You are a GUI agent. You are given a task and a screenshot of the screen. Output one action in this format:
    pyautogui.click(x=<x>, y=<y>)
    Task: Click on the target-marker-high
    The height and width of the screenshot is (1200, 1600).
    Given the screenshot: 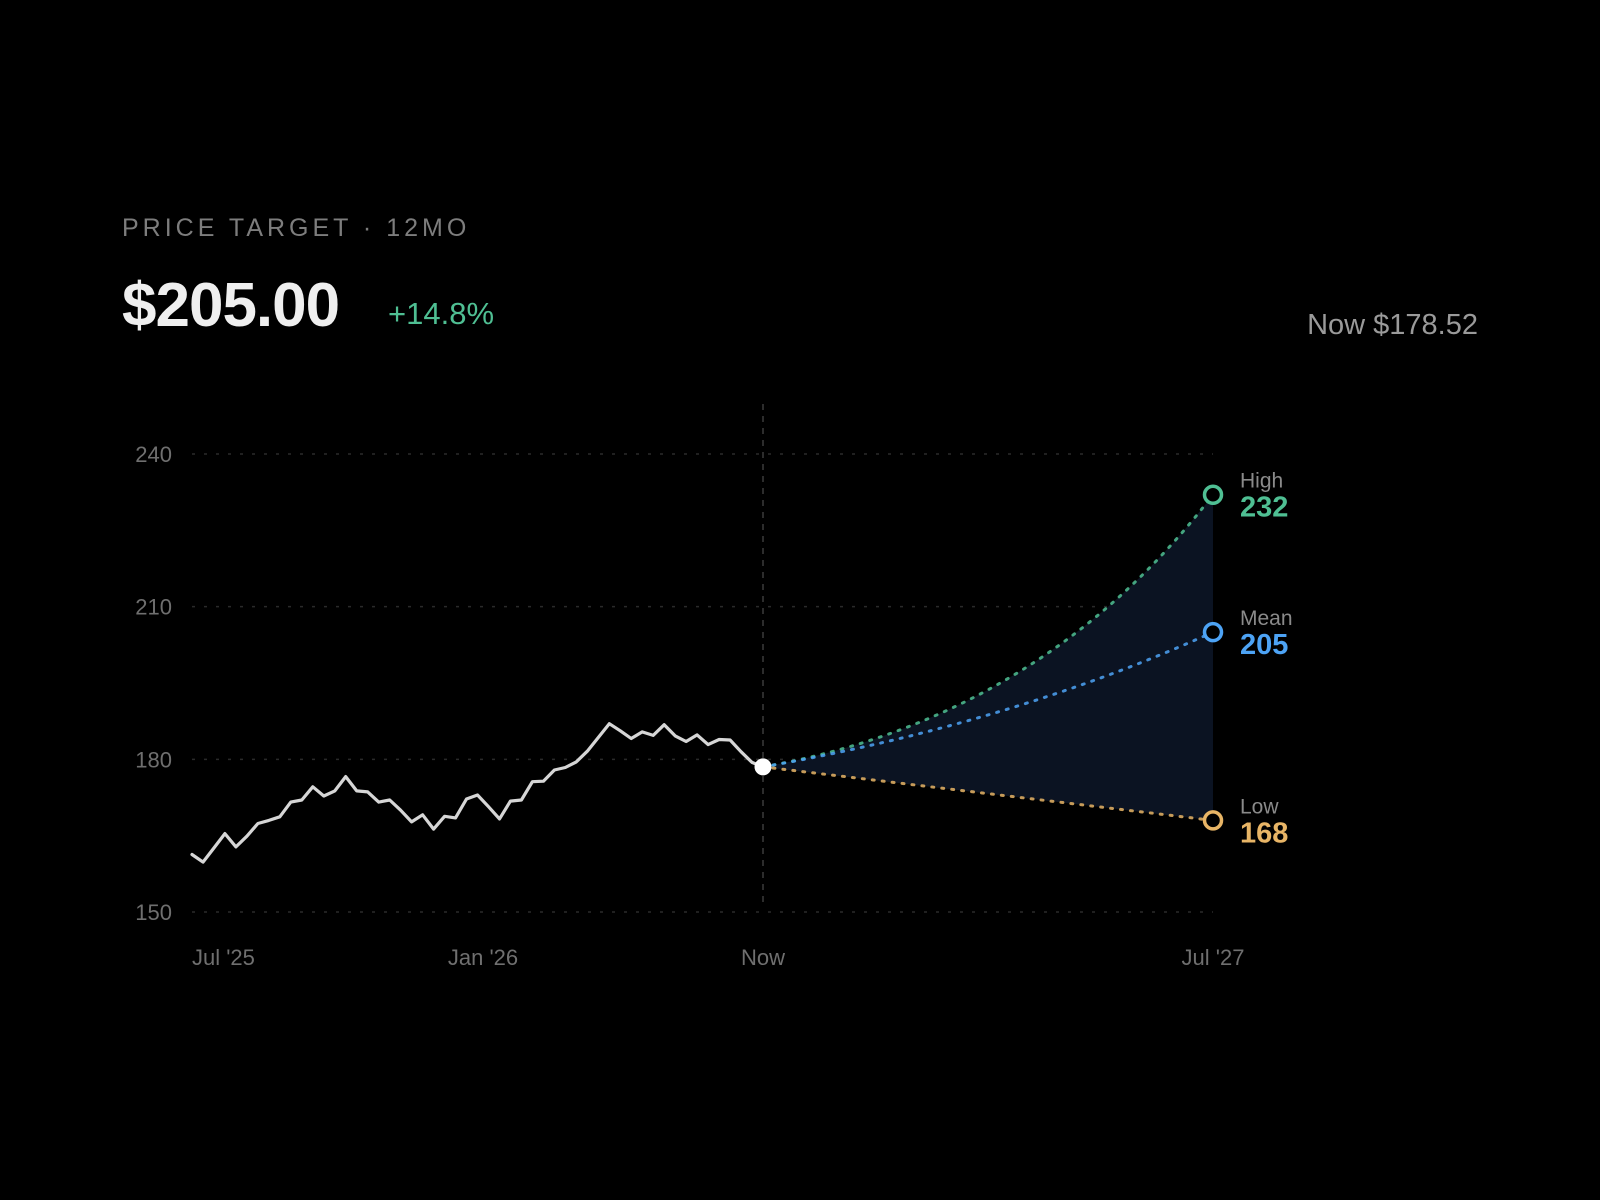 What is the action you would take?
    pyautogui.click(x=1213, y=494)
    